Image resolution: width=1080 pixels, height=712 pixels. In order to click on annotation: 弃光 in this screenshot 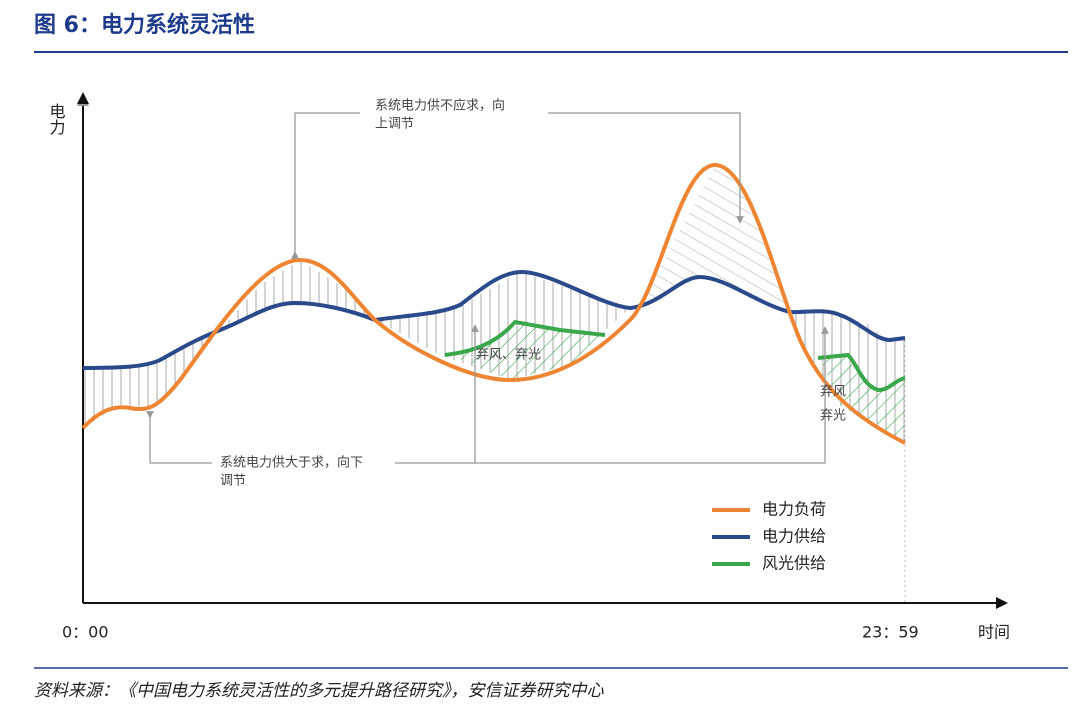, I will do `click(833, 416)`.